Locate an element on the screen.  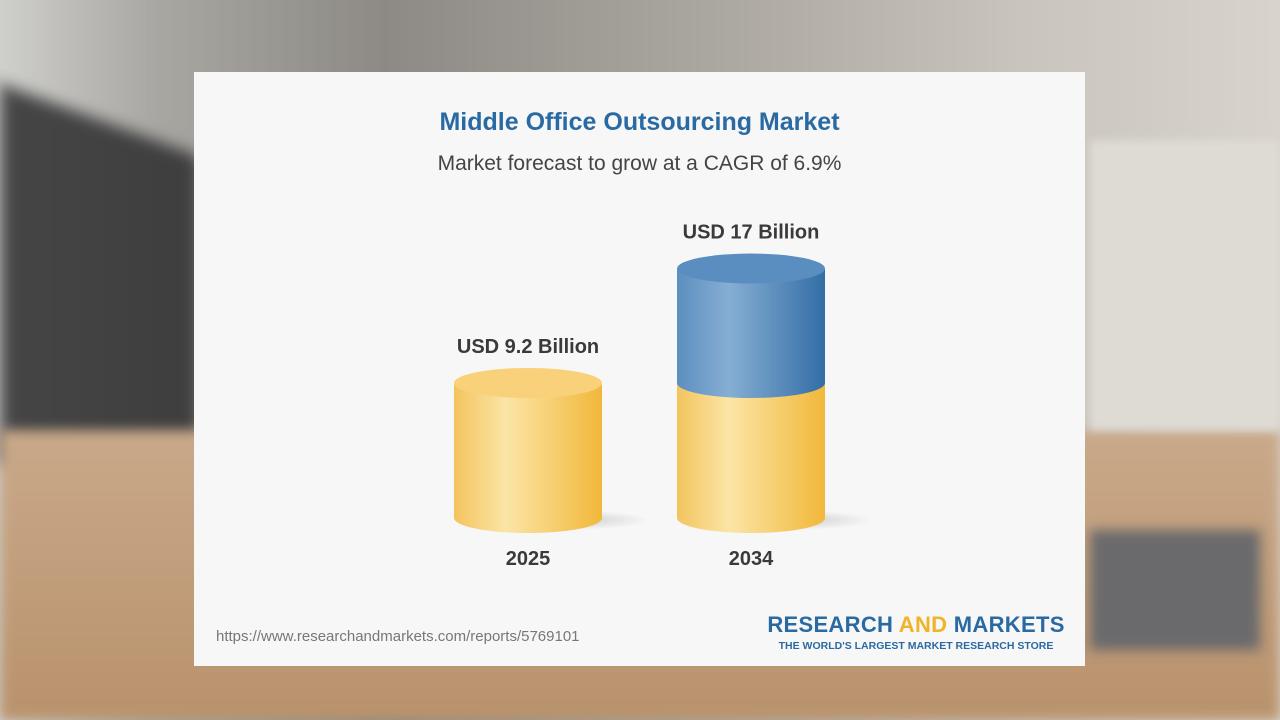
bar-top-2034 is located at coordinates (751, 268).